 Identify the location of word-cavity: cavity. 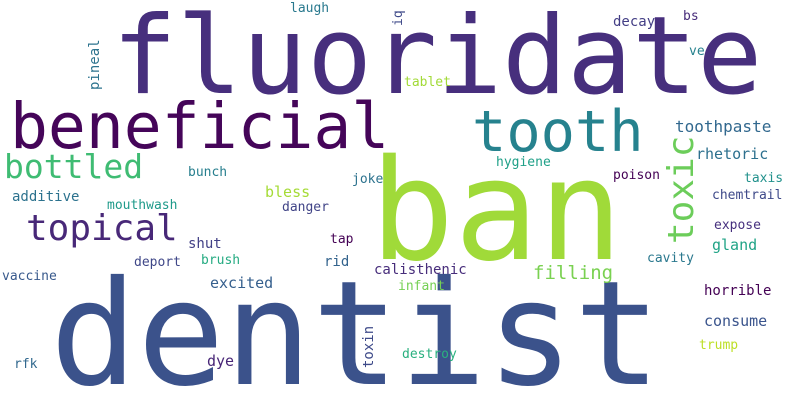
(670, 258).